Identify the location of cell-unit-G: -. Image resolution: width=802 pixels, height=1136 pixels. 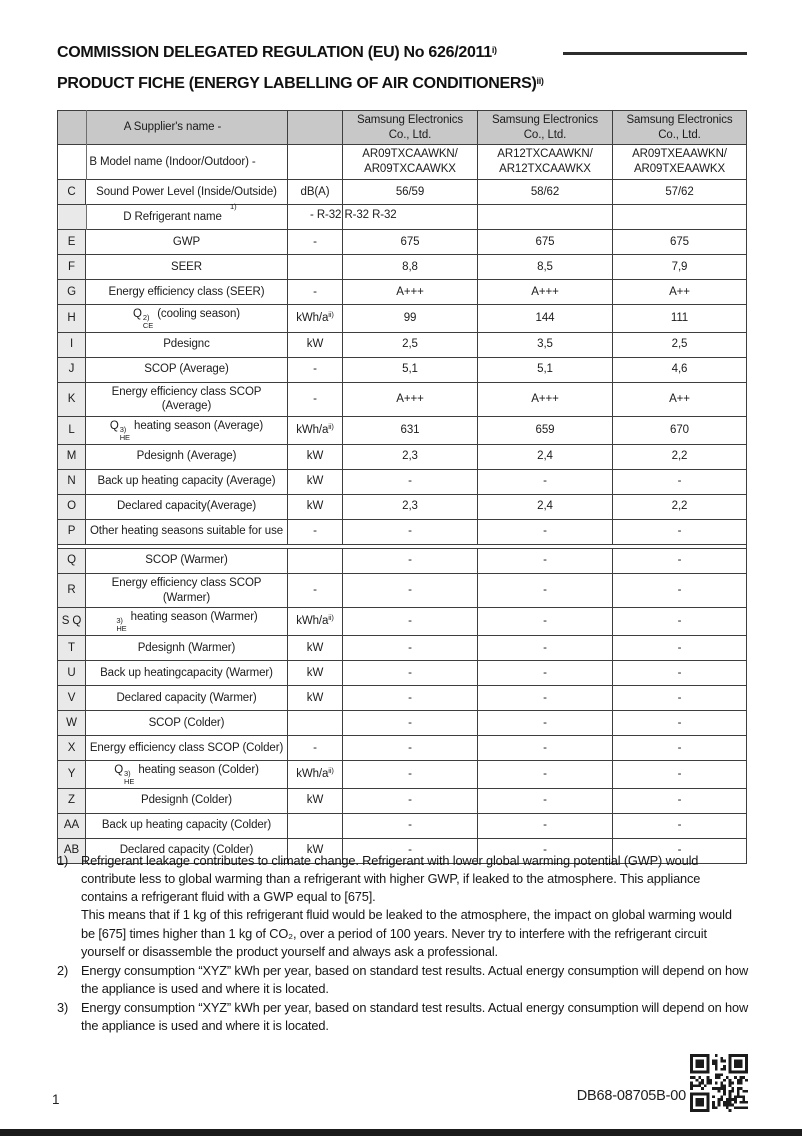
(315, 291).